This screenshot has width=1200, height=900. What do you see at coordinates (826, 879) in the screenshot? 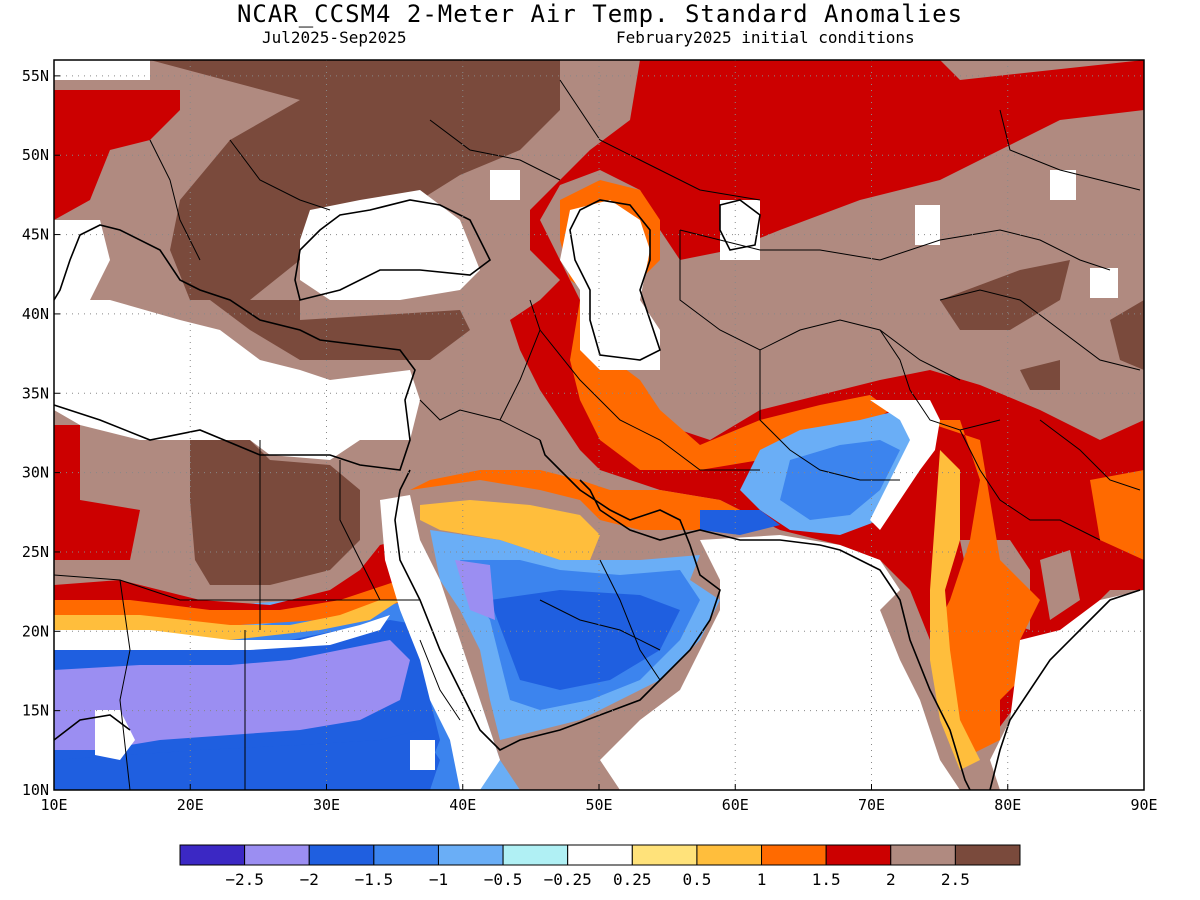
I see `colorbar-label: 1.5` at bounding box center [826, 879].